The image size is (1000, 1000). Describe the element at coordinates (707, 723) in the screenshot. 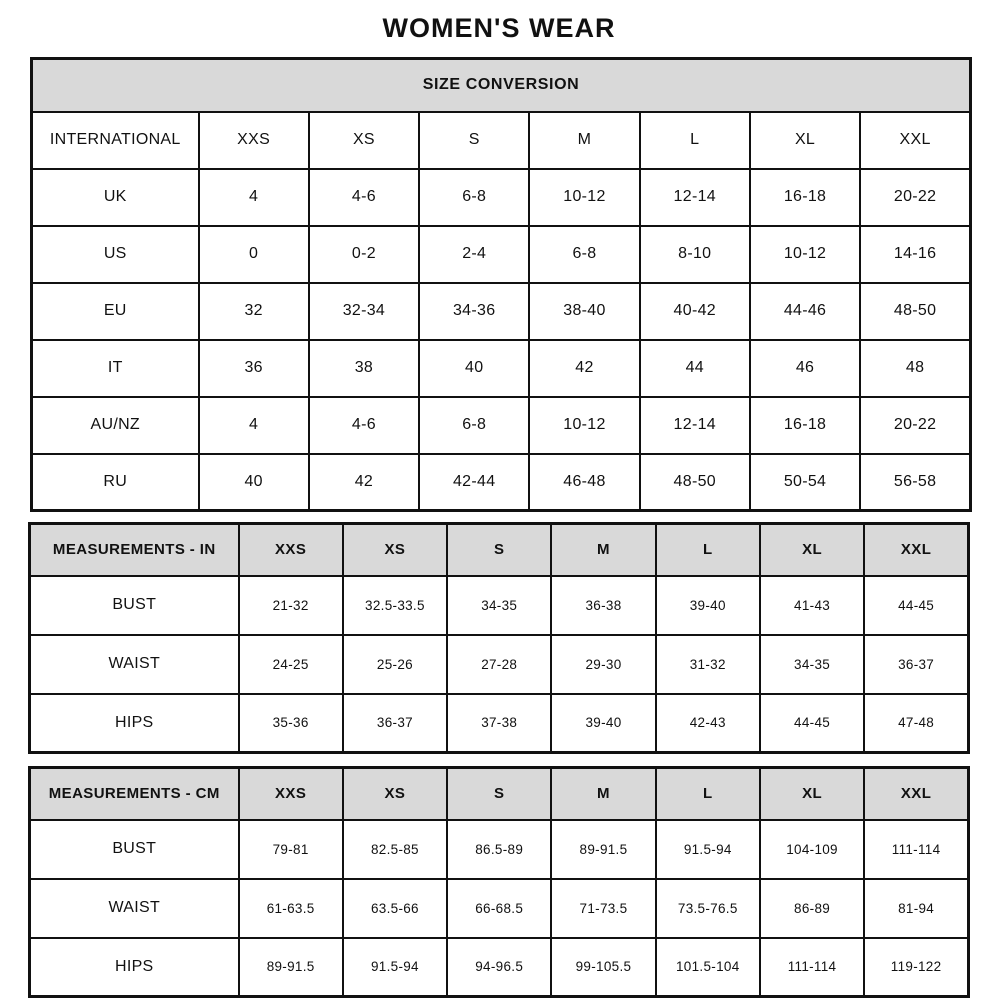

I see `cell-value: 42-43` at that location.